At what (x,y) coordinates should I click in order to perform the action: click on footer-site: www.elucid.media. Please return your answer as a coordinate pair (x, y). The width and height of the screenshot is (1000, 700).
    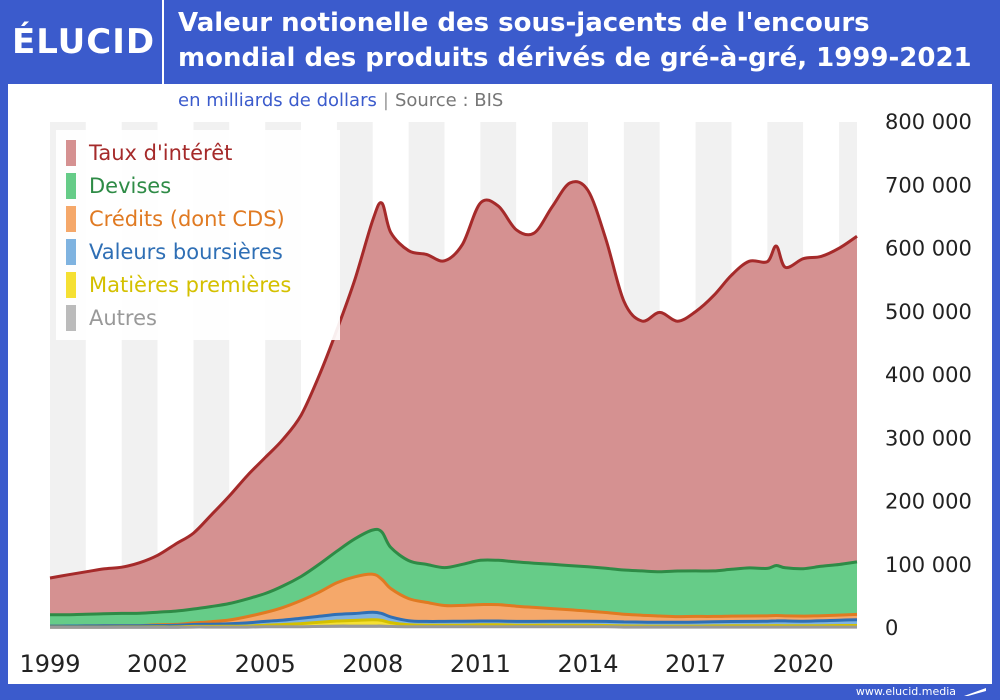
    Looking at the image, I should click on (905, 691).